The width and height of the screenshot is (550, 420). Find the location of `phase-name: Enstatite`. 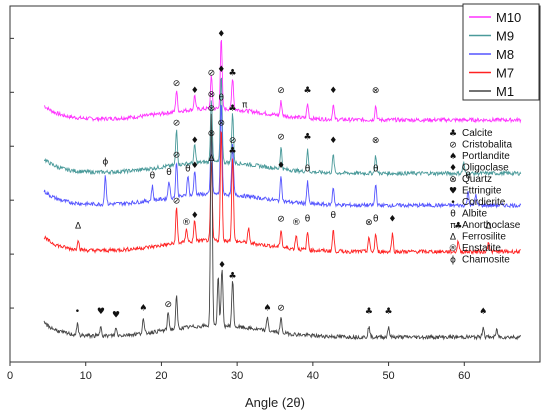

phase-name: Enstatite is located at coordinates (481, 248).